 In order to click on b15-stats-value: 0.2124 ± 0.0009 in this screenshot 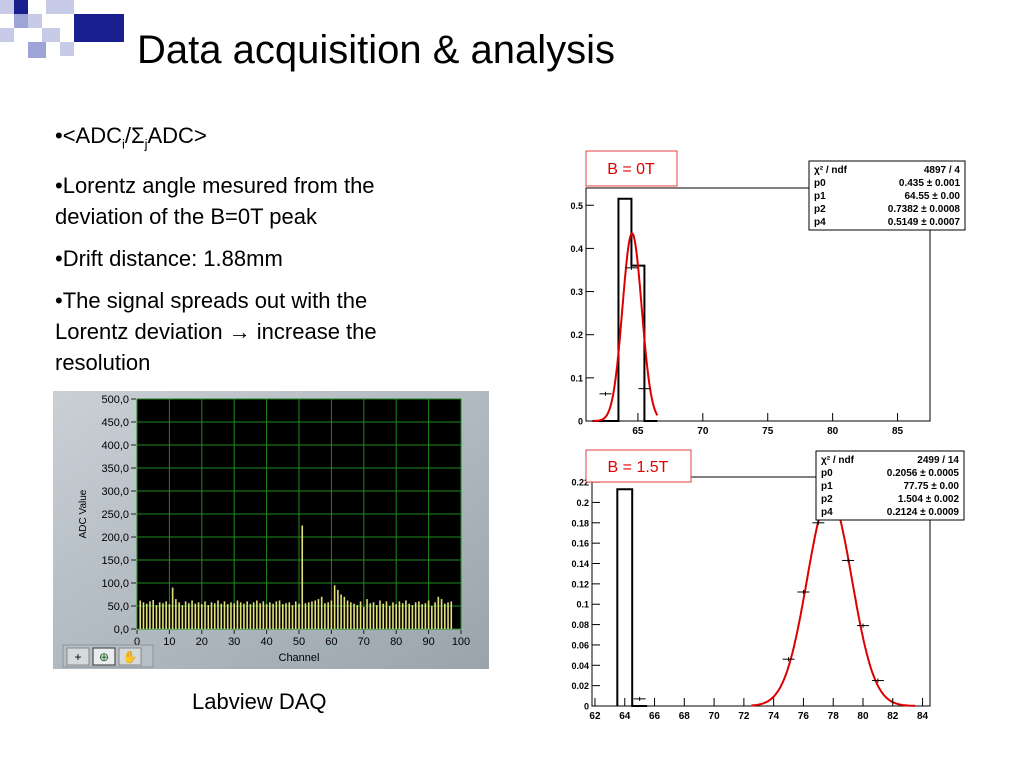, I will do `click(923, 512)`.